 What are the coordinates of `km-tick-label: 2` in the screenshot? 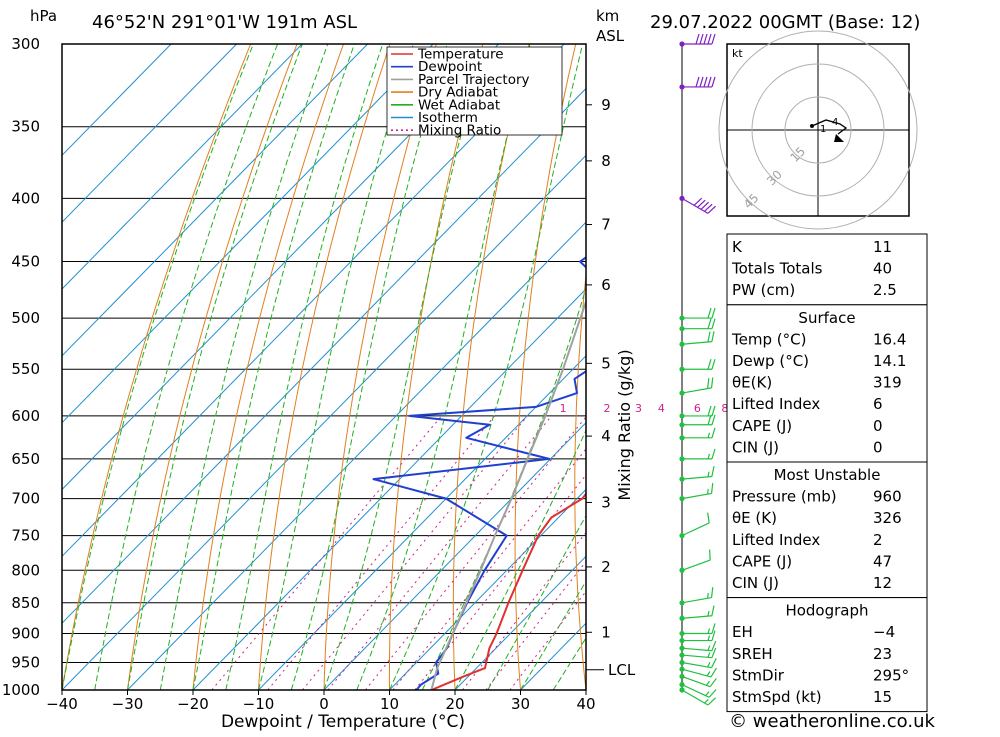 It's located at (606, 567).